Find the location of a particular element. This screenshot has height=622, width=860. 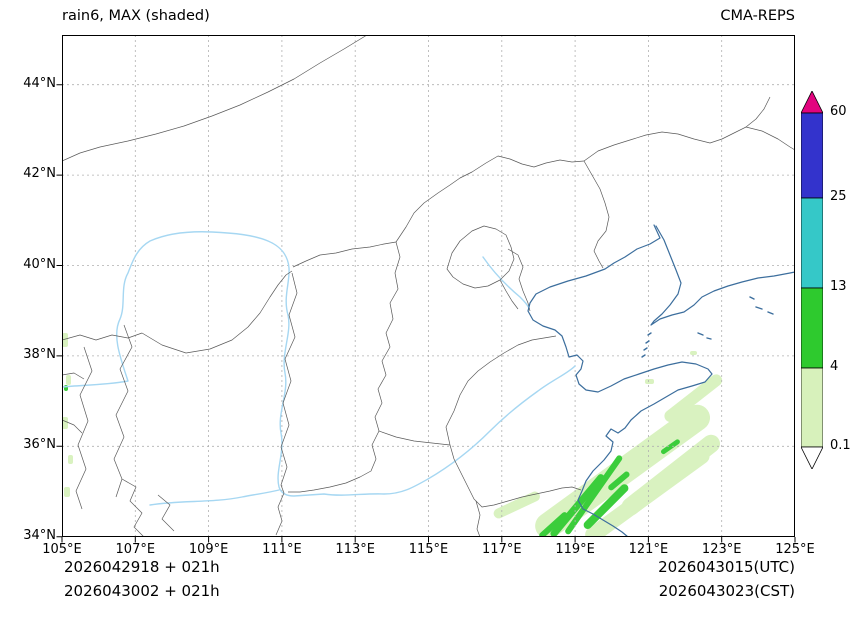

hai-river is located at coordinates (506, 282).